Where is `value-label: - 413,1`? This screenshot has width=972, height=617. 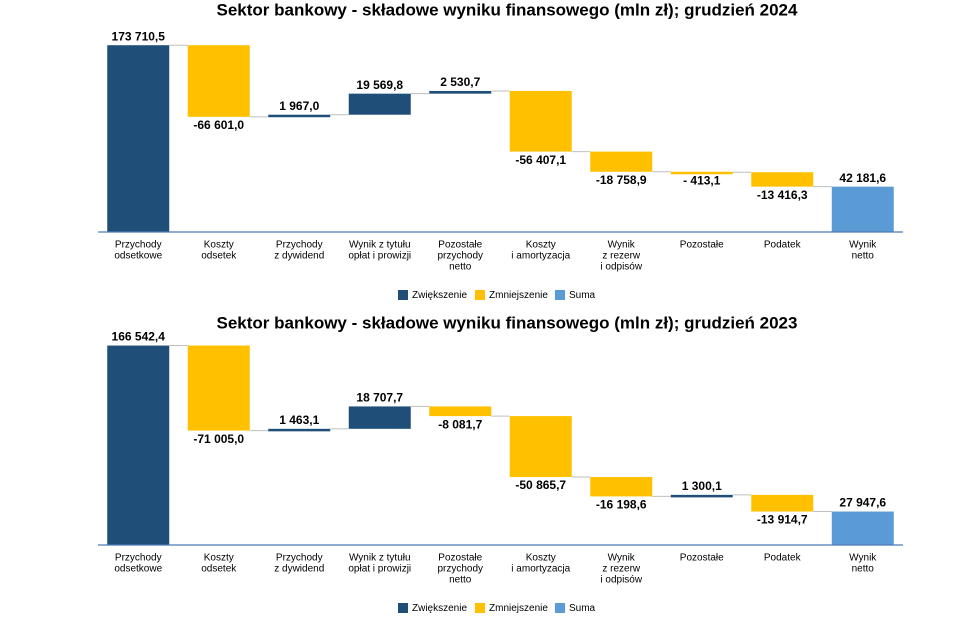
value-label: - 413,1 is located at coordinates (702, 180).